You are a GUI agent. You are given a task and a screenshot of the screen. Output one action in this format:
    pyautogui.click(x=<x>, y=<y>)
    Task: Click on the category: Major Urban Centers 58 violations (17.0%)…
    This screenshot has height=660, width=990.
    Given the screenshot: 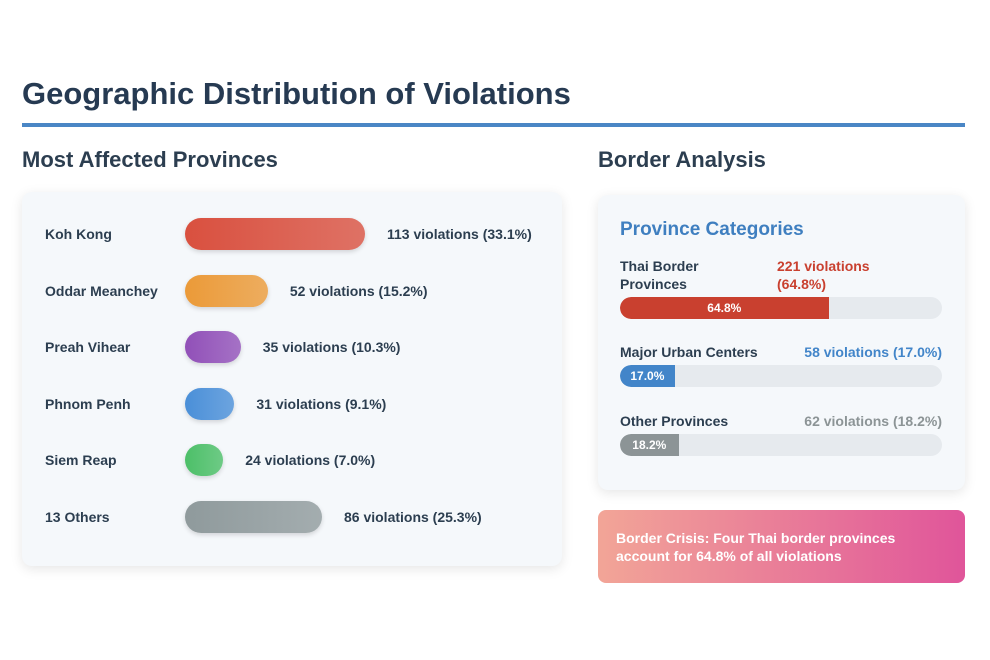 What is the action you would take?
    pyautogui.click(x=781, y=365)
    